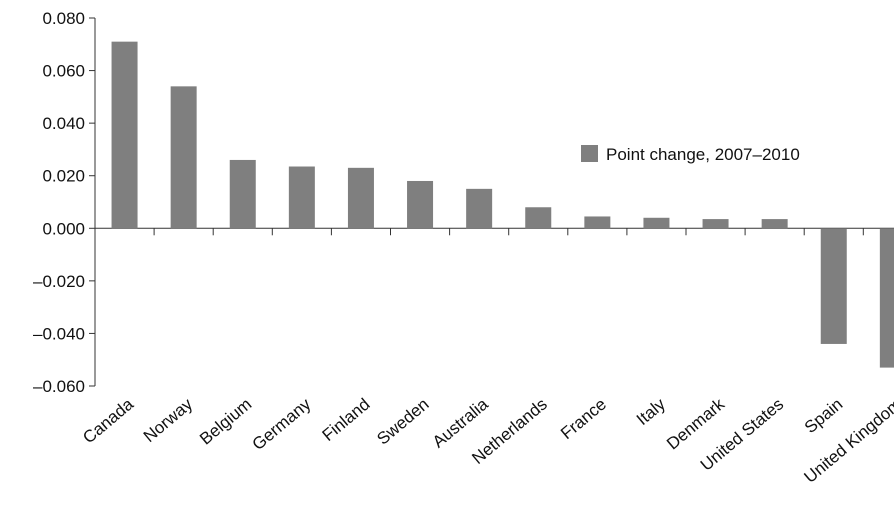 Image resolution: width=894 pixels, height=517 pixels. Describe the element at coordinates (63, 18) in the screenshot. I see `y-tick-label: 0.080` at that location.